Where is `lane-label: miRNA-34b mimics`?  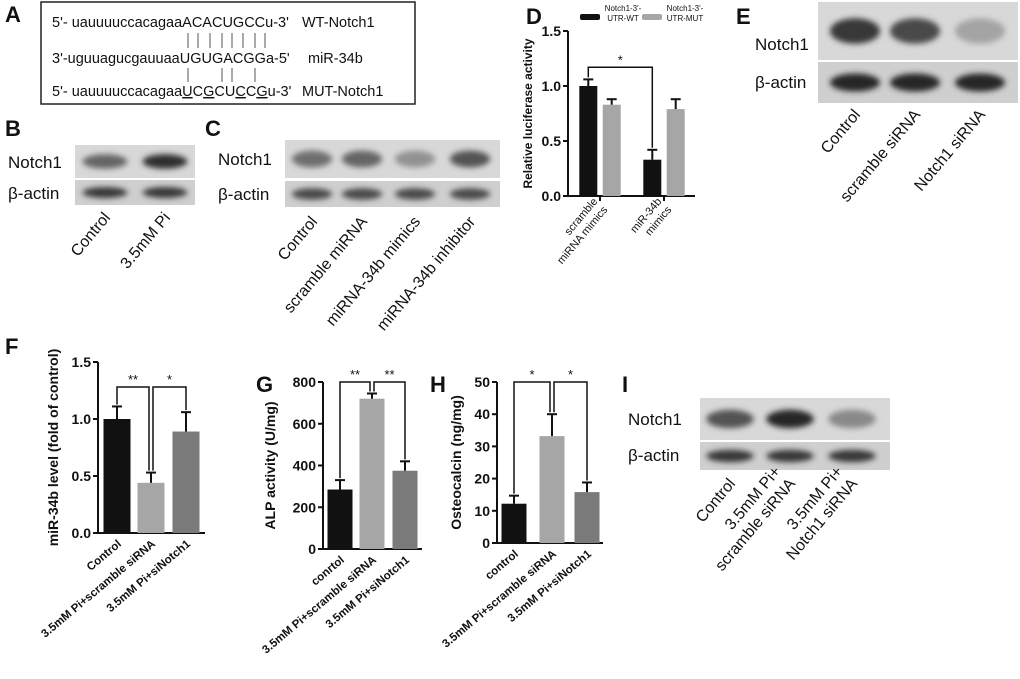 lane-label: miRNA-34b mimics is located at coordinates (373, 272).